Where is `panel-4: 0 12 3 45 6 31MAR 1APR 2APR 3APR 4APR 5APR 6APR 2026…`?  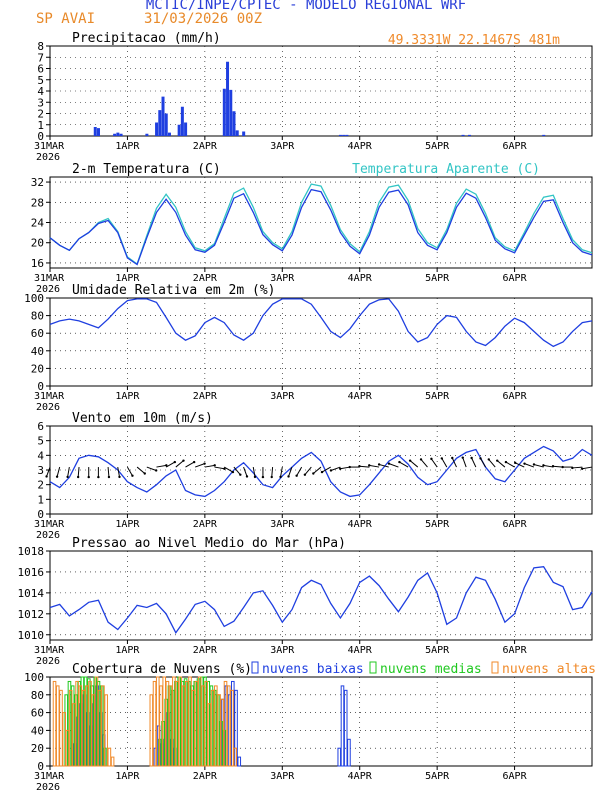 panel-4: 0 12 3 45 6 31MAR 1APR 2APR 3APR 4APR 5APR 6APR 2026… is located at coordinates (313, 476).